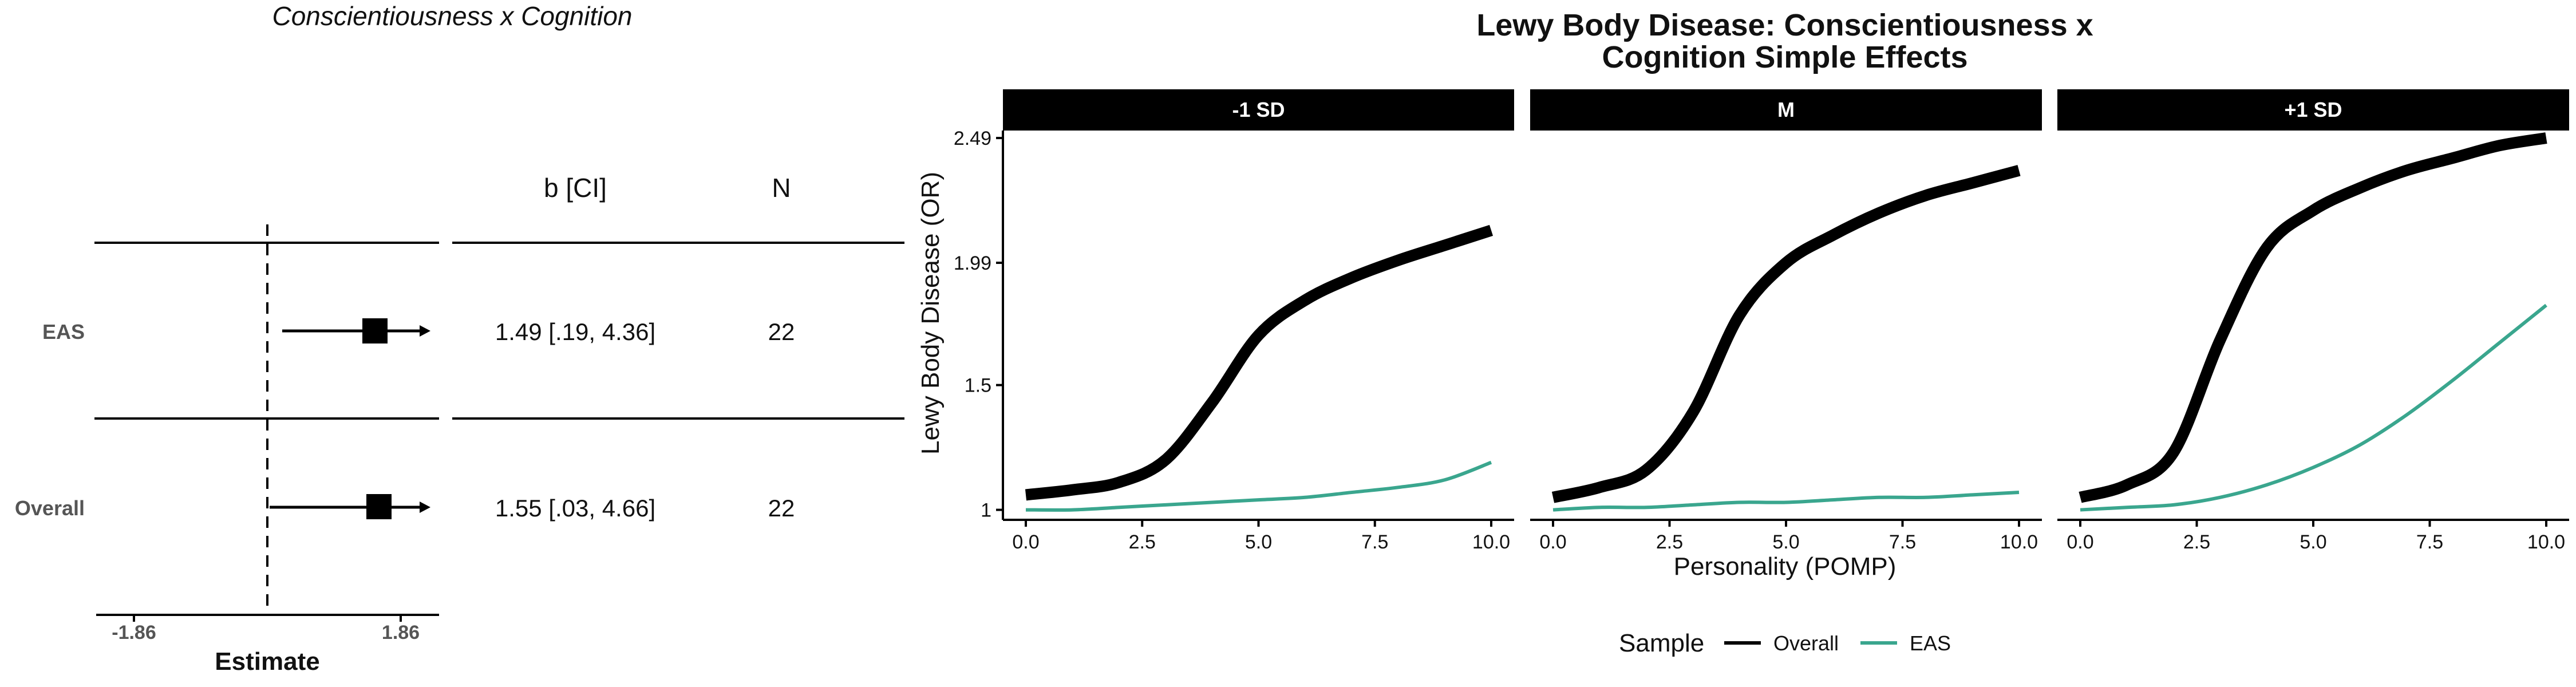 The image size is (2576, 687). What do you see at coordinates (1784, 57) in the screenshot?
I see `effects-title-line2: Cognition Simple Effects` at bounding box center [1784, 57].